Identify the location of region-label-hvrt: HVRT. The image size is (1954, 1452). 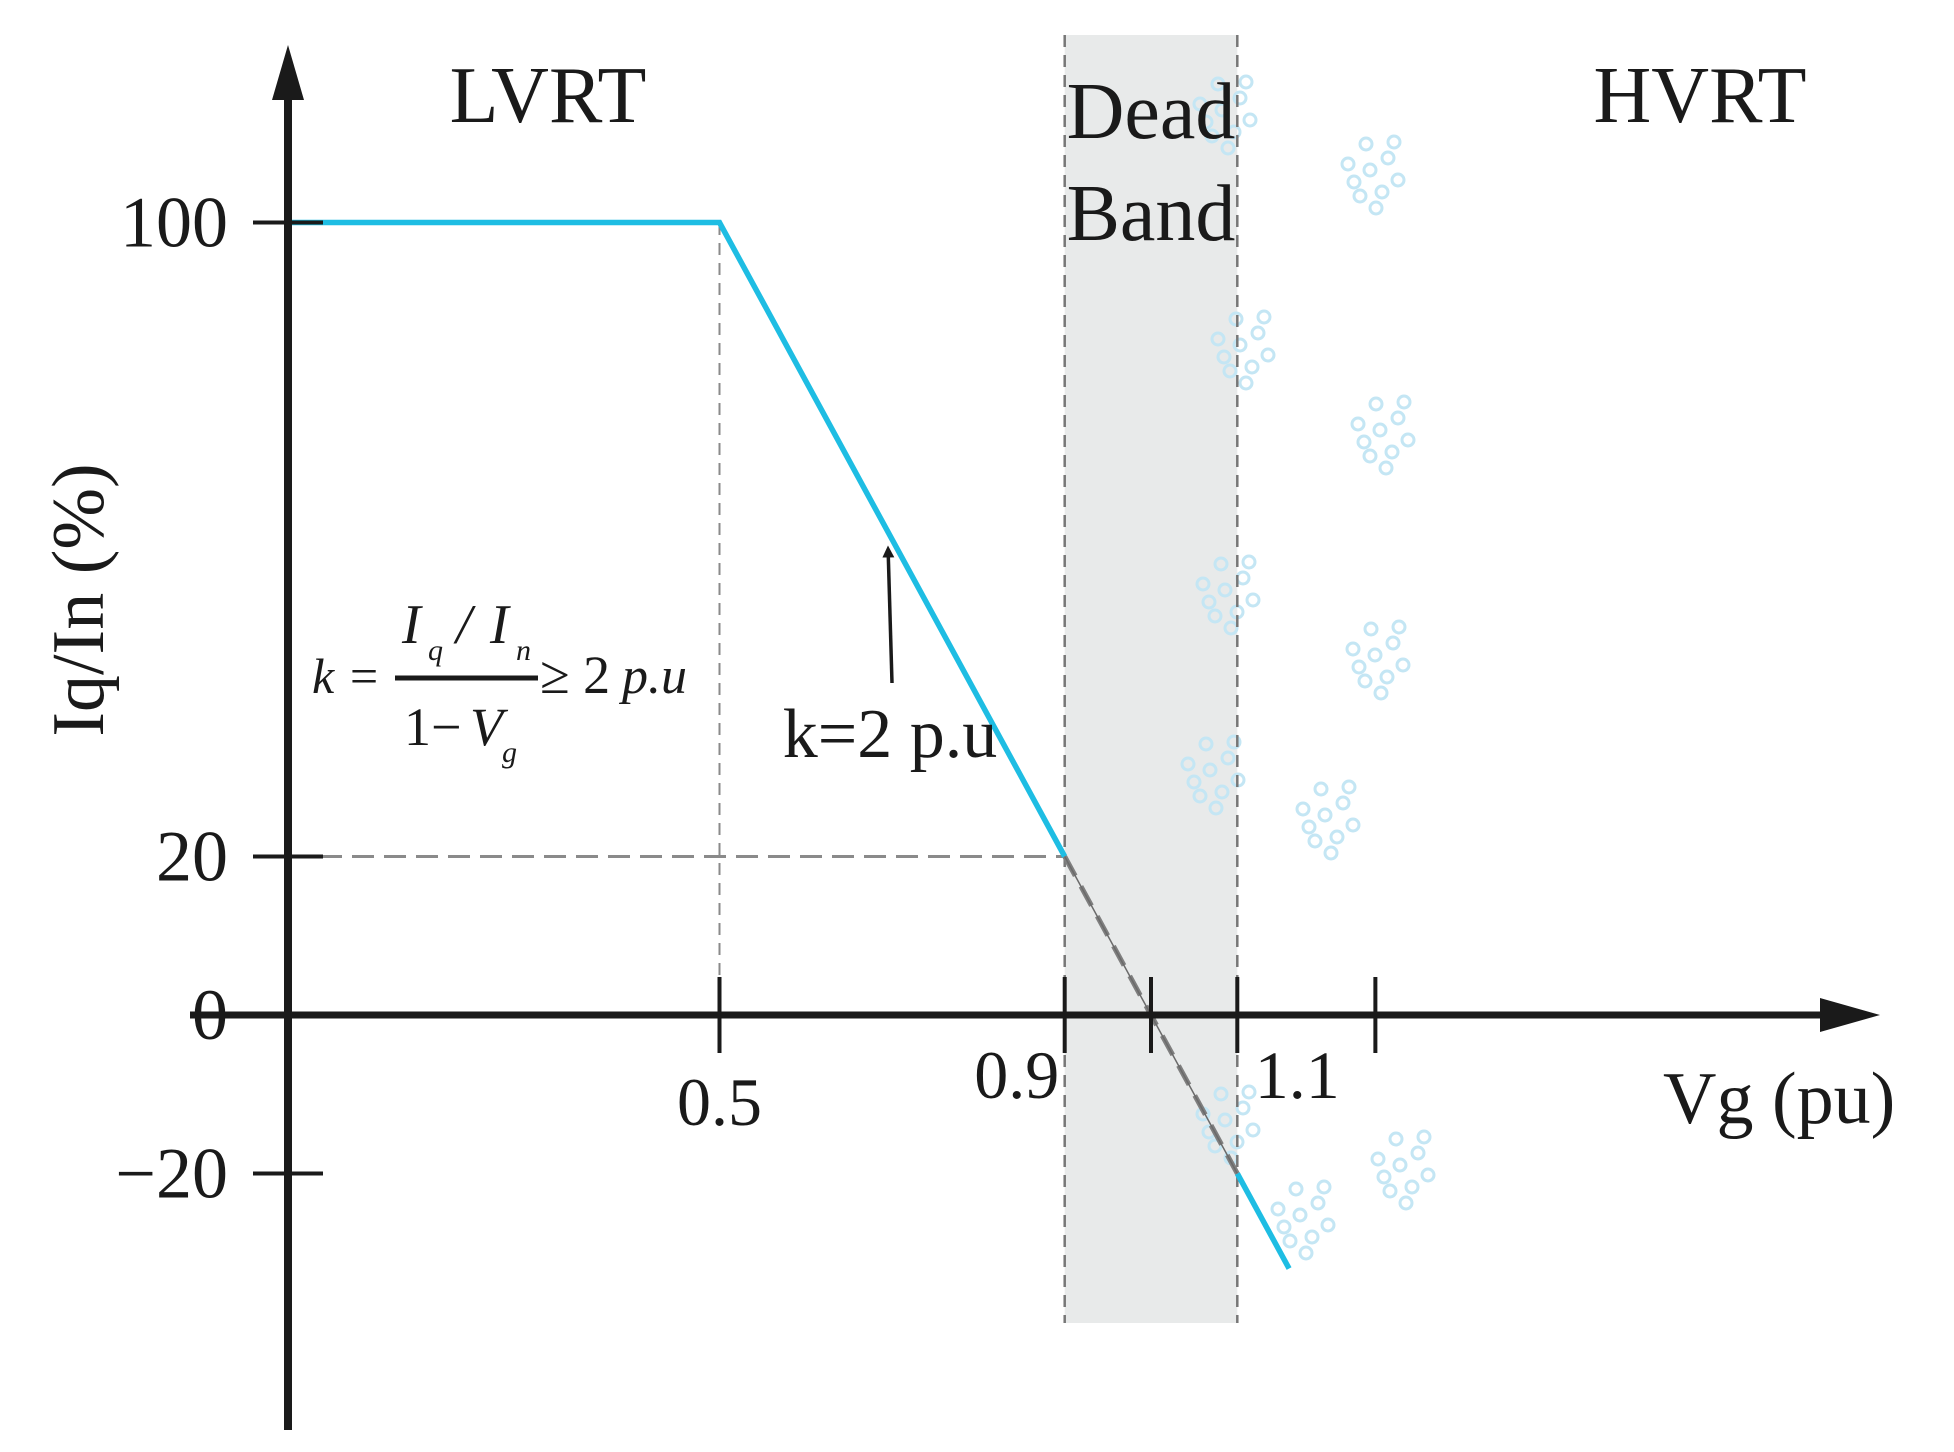
(1700, 96).